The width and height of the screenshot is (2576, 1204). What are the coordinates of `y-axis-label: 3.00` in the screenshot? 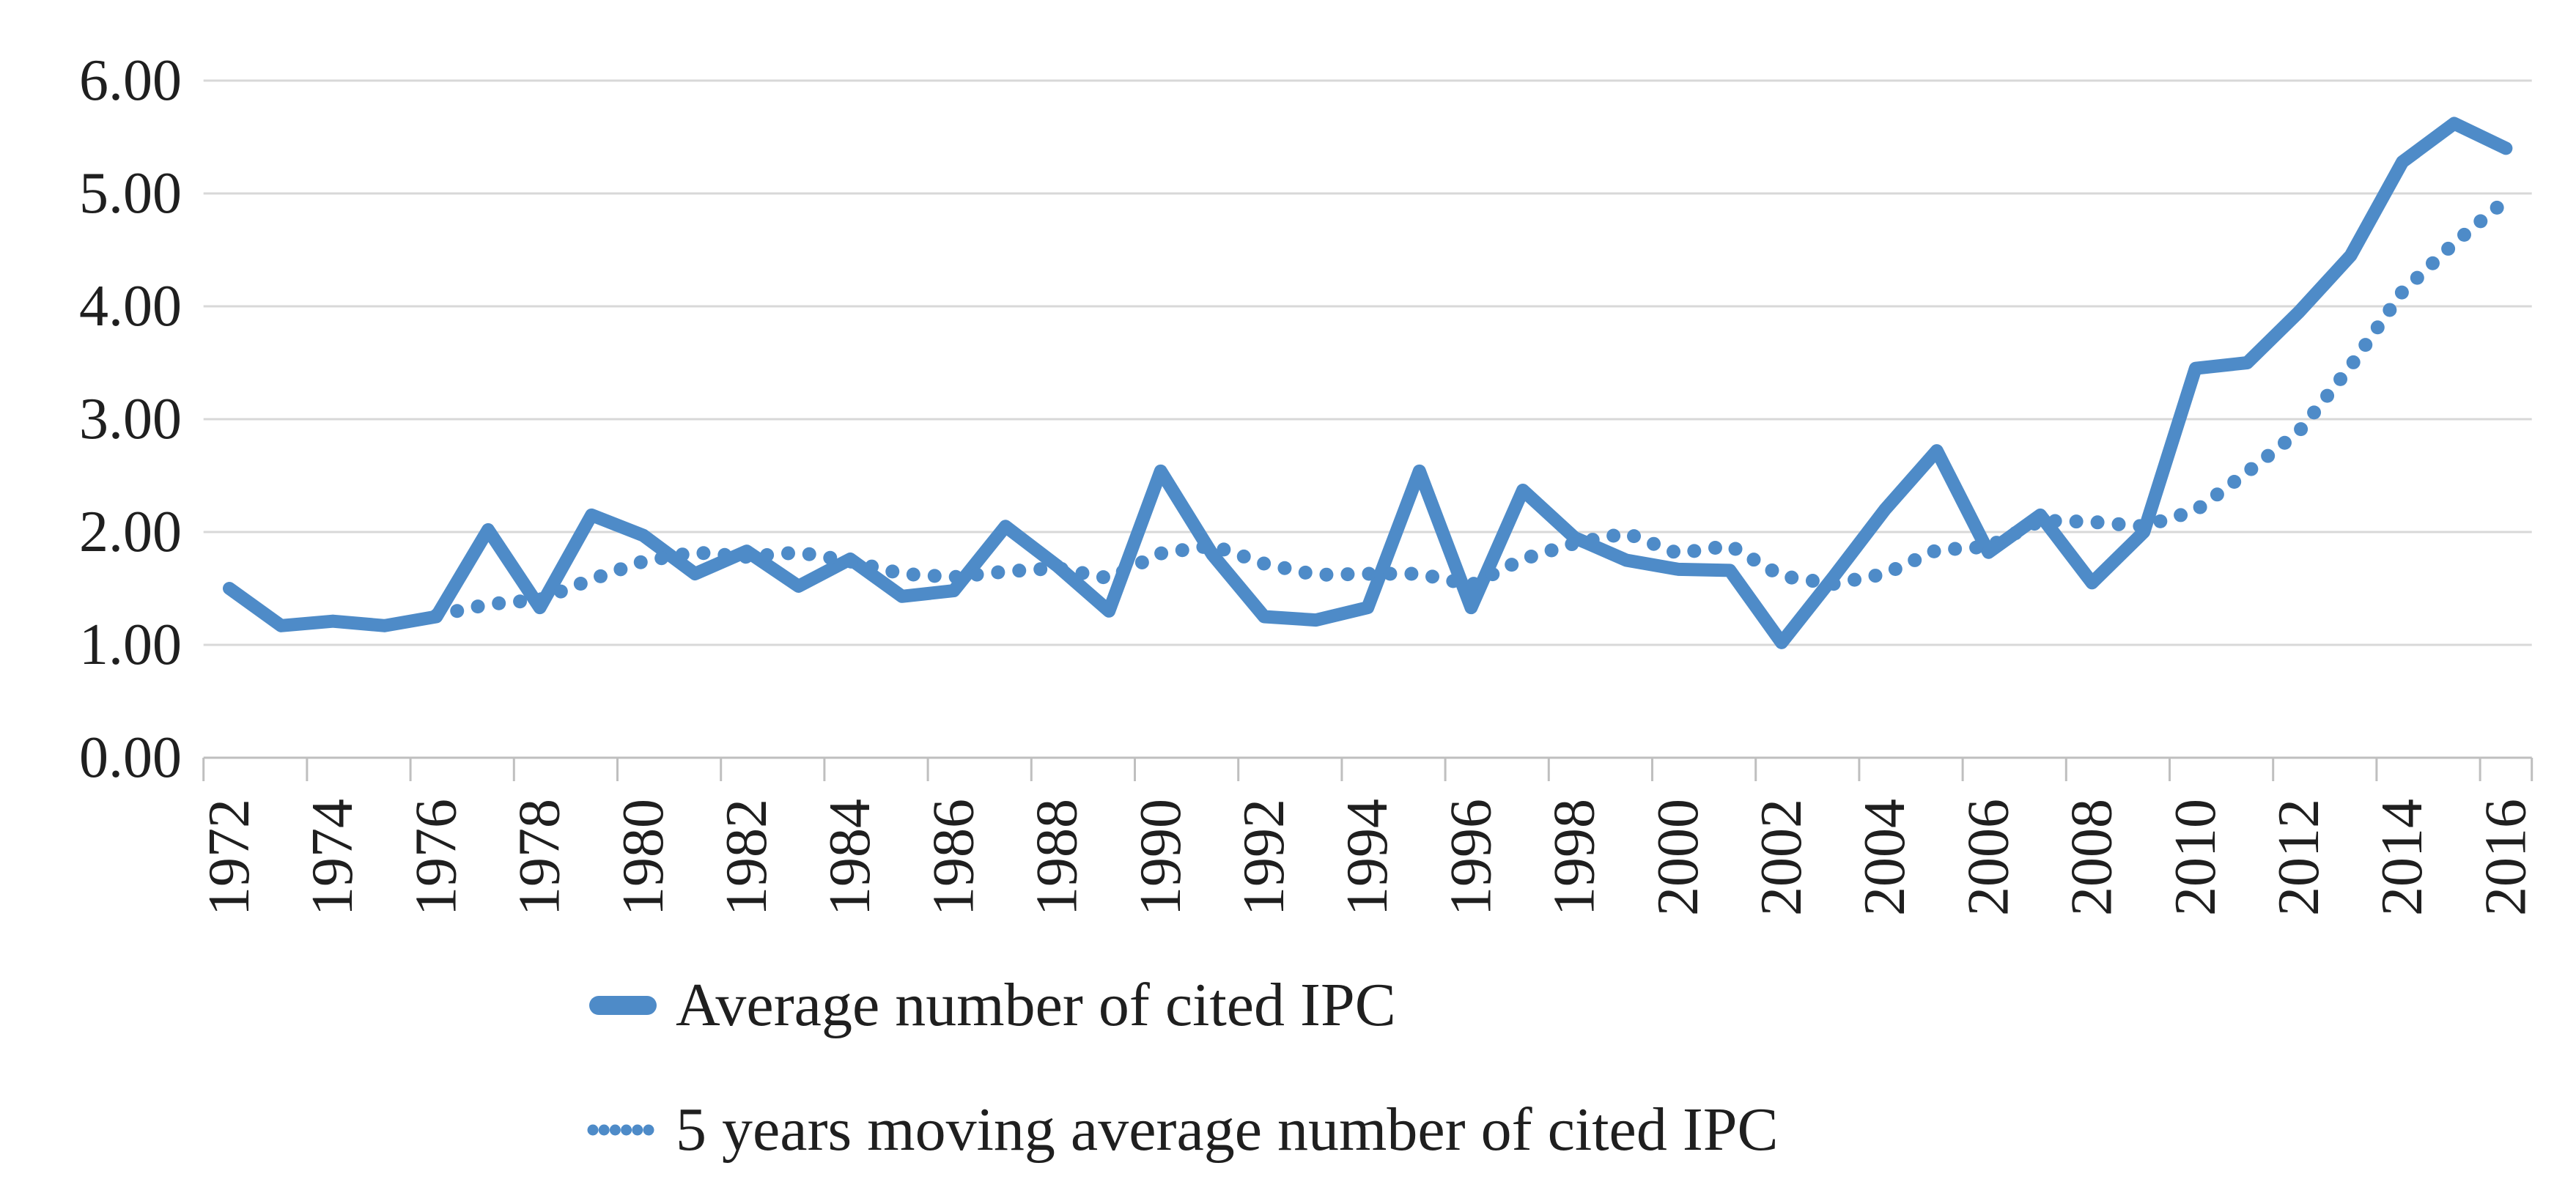 It's located at (130, 419).